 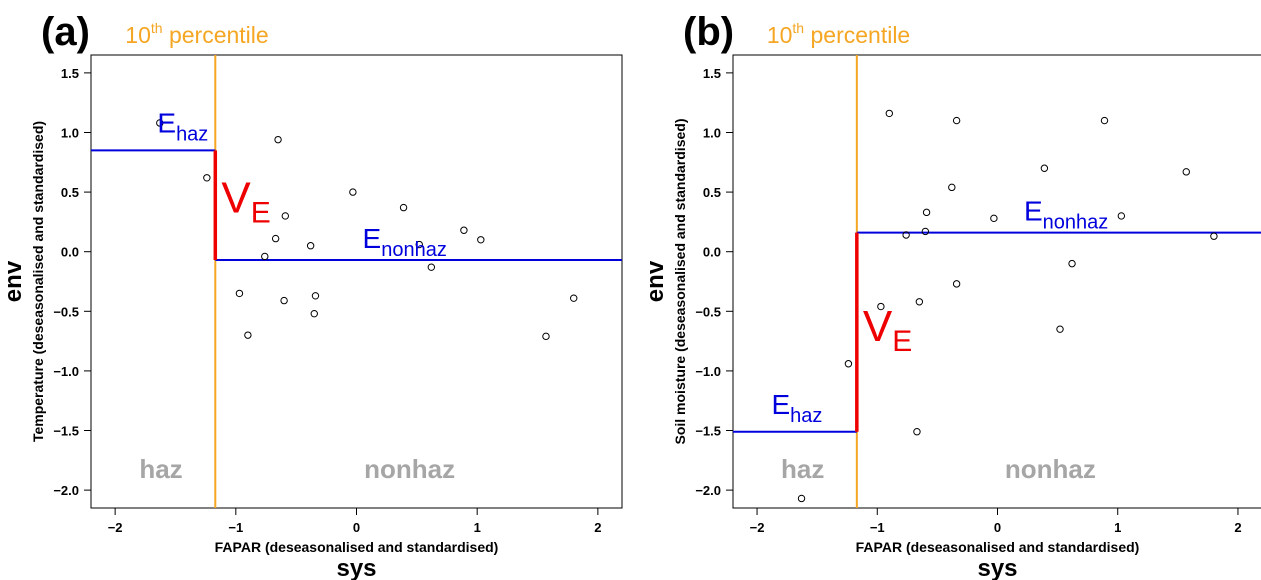 I want to click on panel-label: (a), so click(x=65, y=32).